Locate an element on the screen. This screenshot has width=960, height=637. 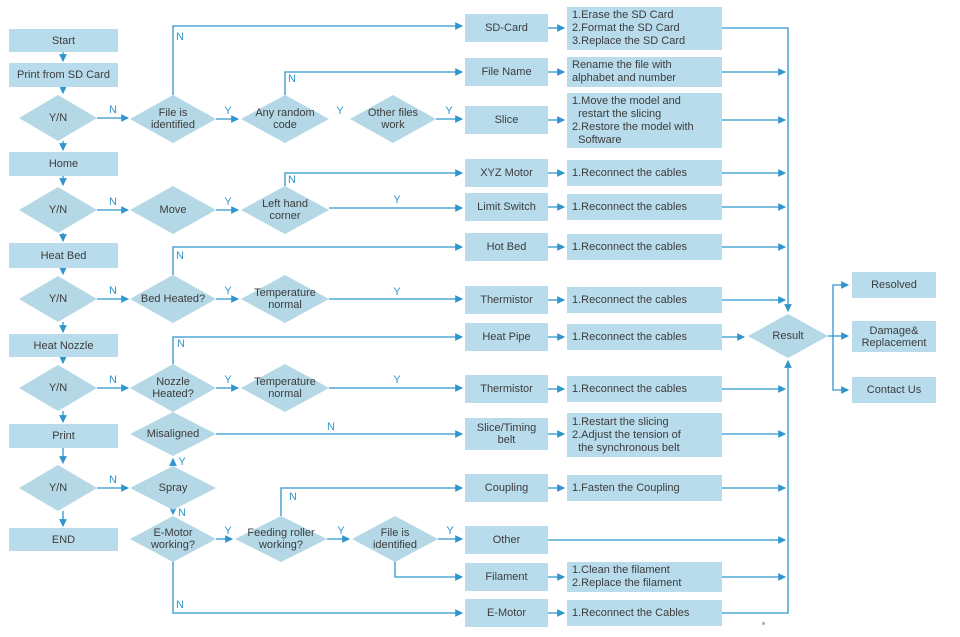
edge-label-bed-y: Y is located at coordinates (228, 291).